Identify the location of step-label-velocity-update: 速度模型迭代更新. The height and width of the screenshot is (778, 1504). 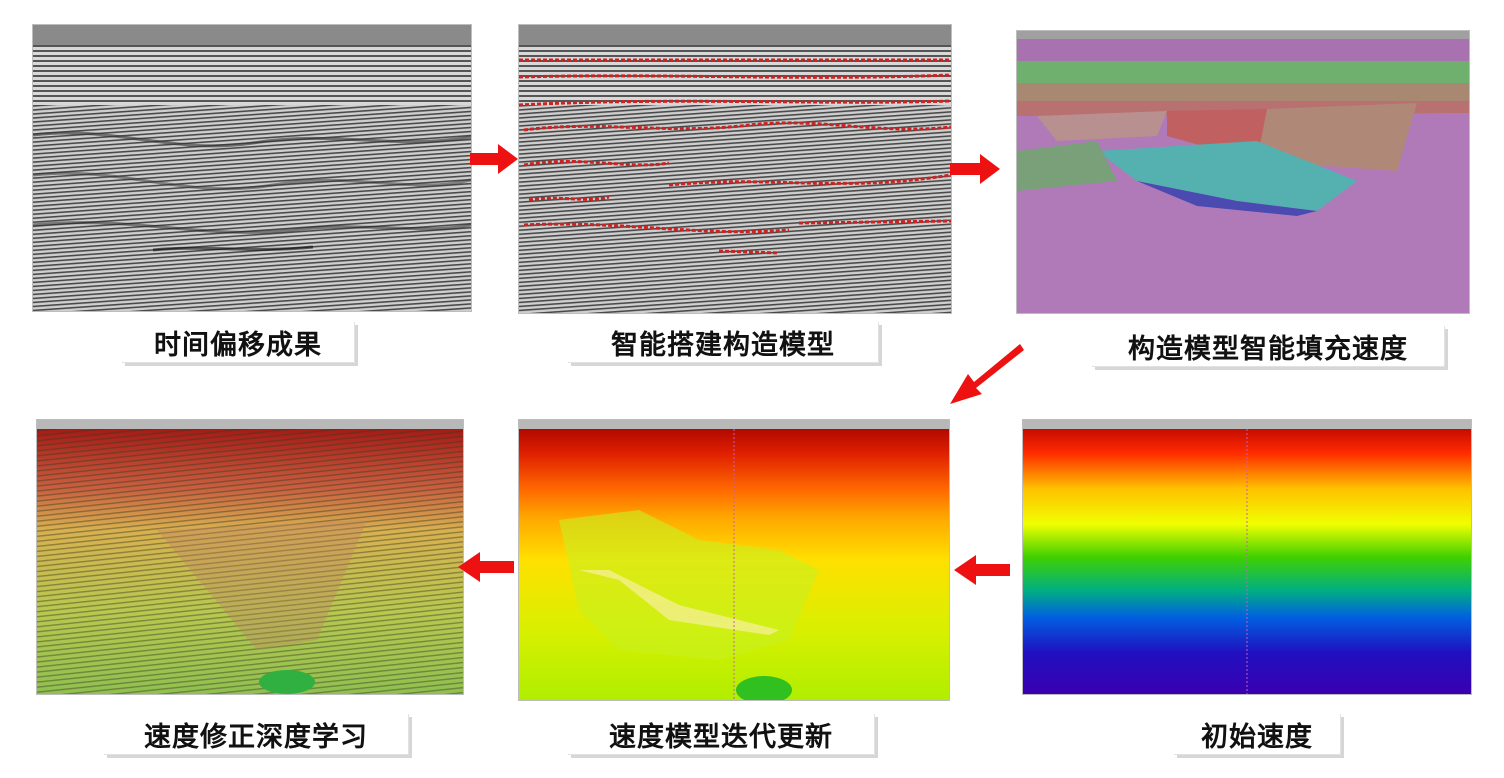
(721, 734).